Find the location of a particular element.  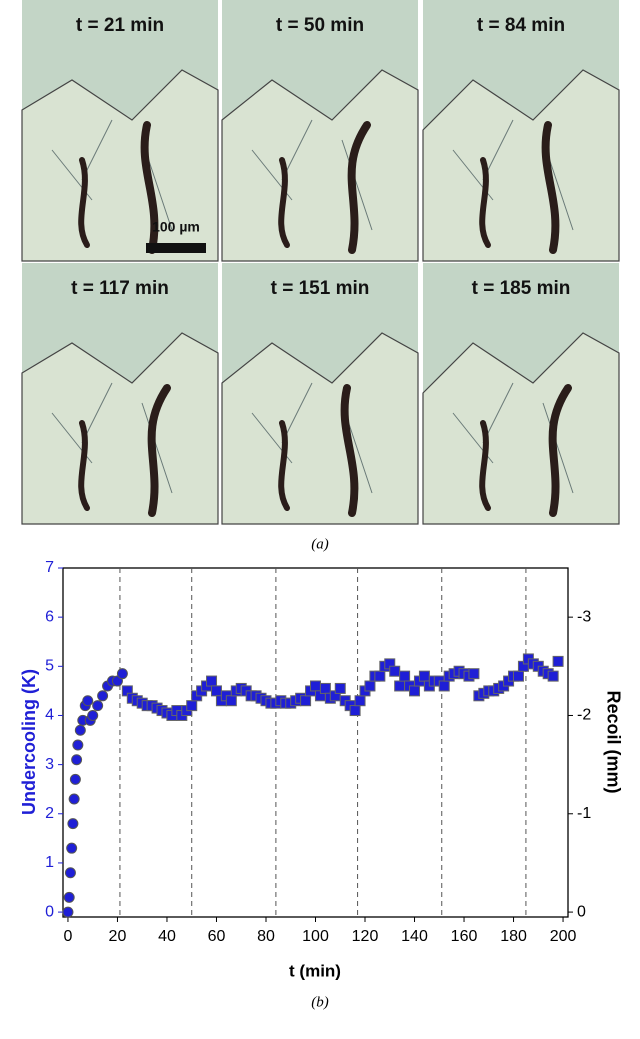

time-label: t = 50 min is located at coordinates (320, 25).